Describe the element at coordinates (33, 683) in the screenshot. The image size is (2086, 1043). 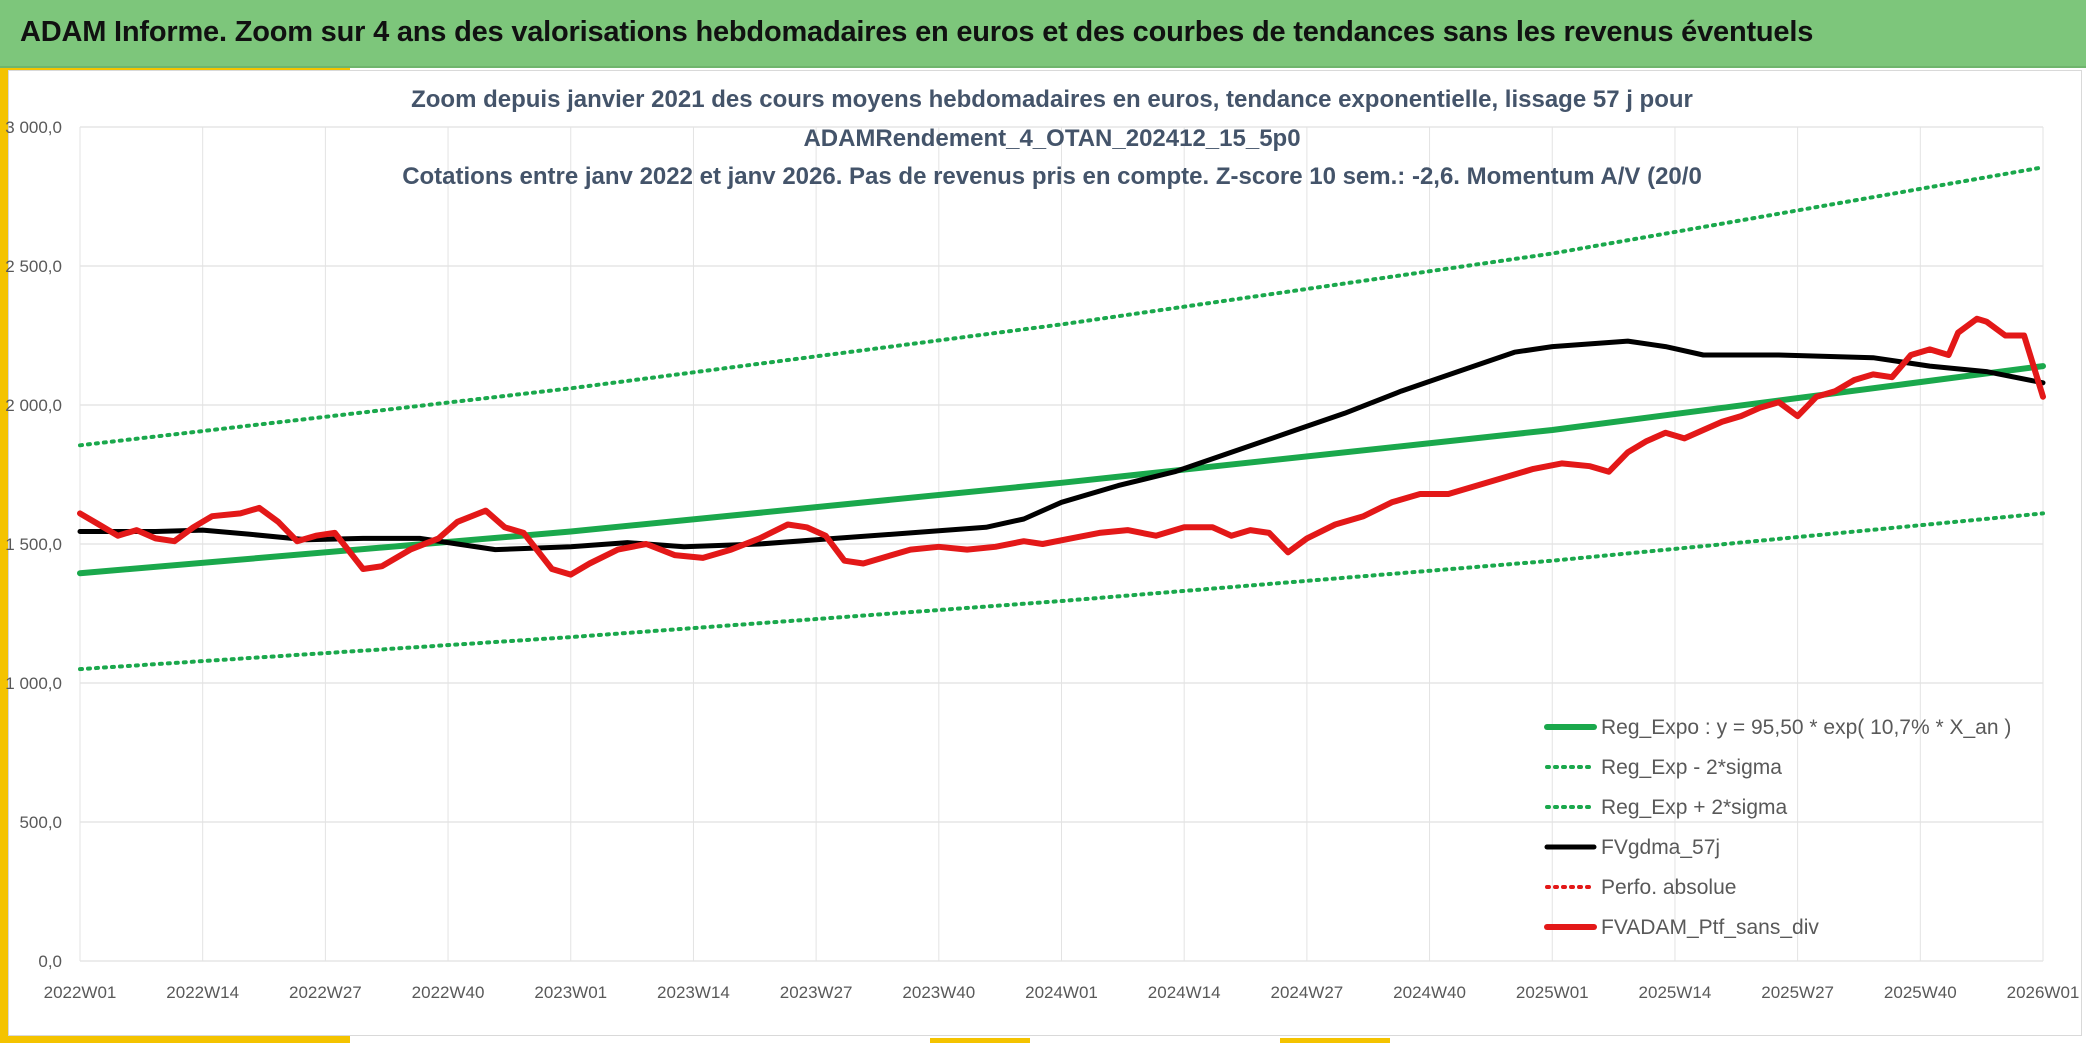
I see `y-tick-label: 1 000,0` at that location.